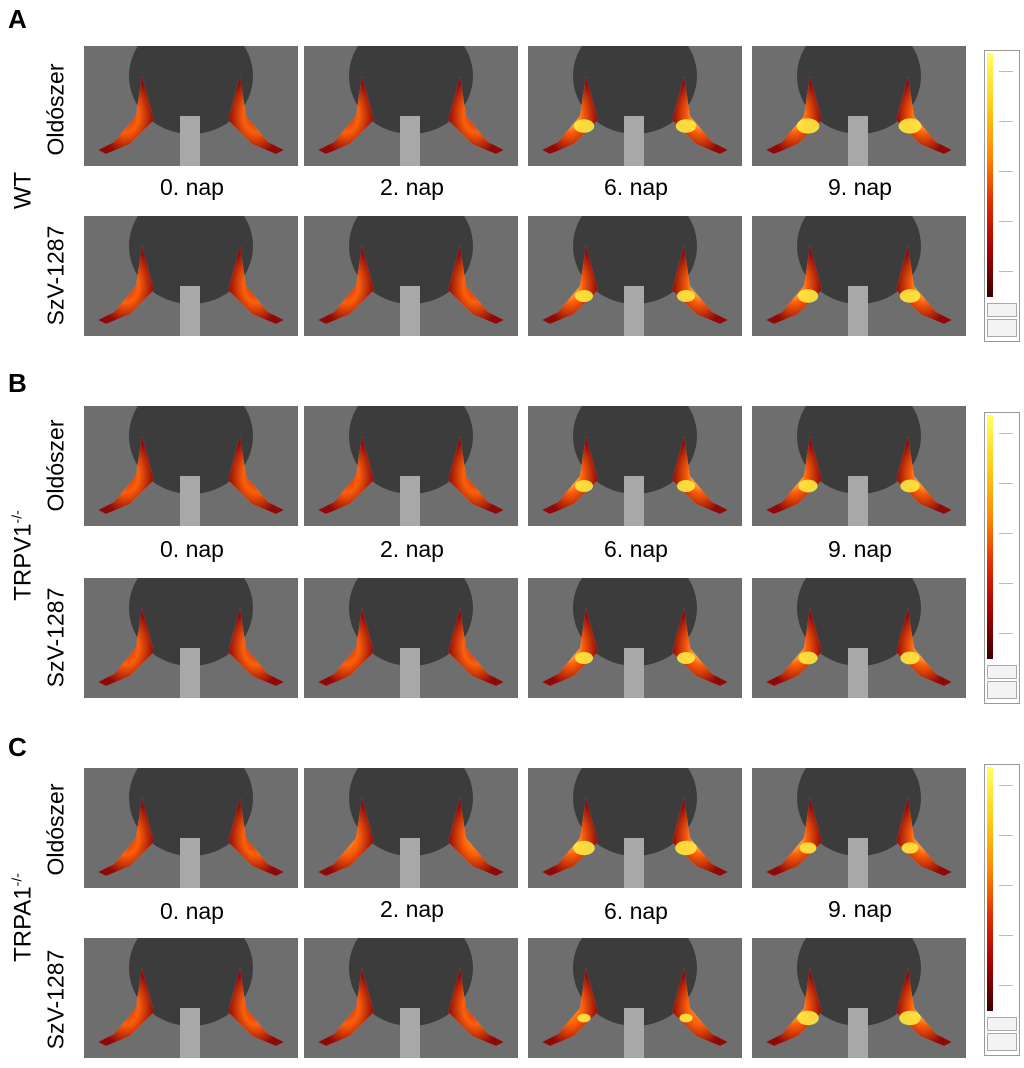 Image resolution: width=1024 pixels, height=1068 pixels. What do you see at coordinates (635, 828) in the screenshot?
I see `image-c-vehicle-day6` at bounding box center [635, 828].